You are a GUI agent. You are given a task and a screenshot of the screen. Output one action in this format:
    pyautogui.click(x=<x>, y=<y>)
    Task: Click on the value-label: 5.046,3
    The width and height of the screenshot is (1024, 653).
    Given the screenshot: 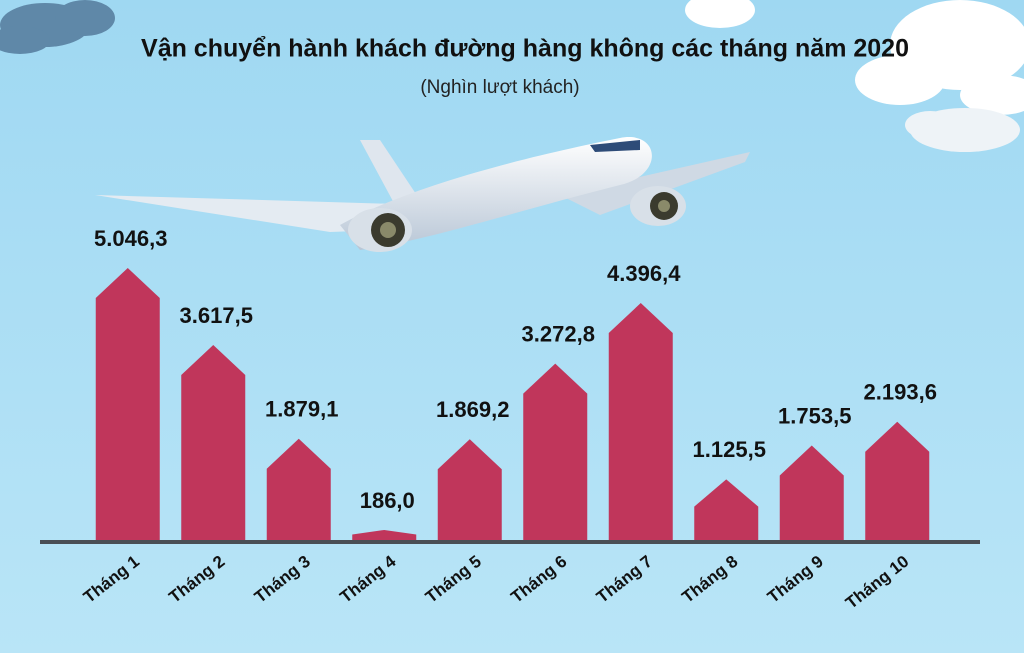 What is the action you would take?
    pyautogui.click(x=130, y=238)
    